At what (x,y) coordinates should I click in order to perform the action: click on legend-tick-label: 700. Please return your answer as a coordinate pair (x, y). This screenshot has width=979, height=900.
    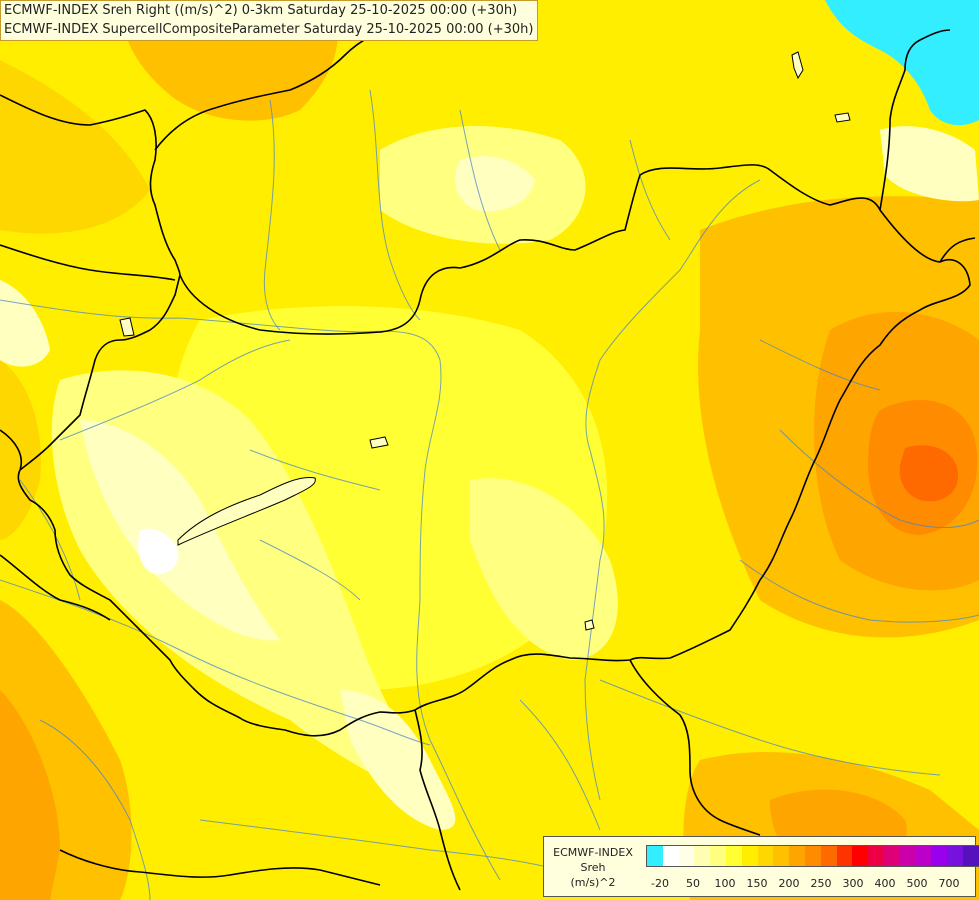
    Looking at the image, I should click on (949, 883).